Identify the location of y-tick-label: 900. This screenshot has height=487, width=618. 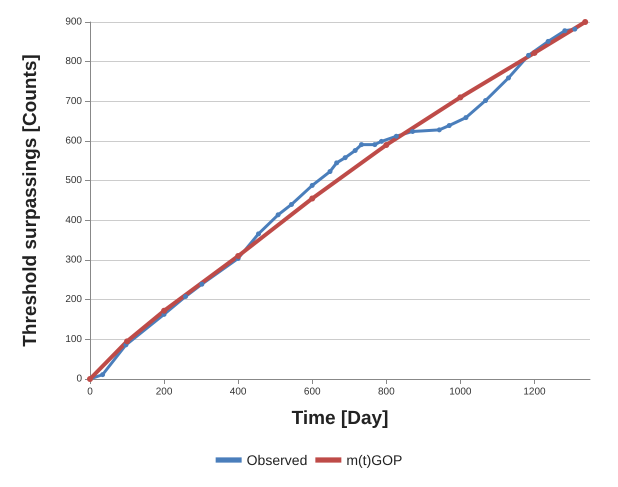
(73, 22).